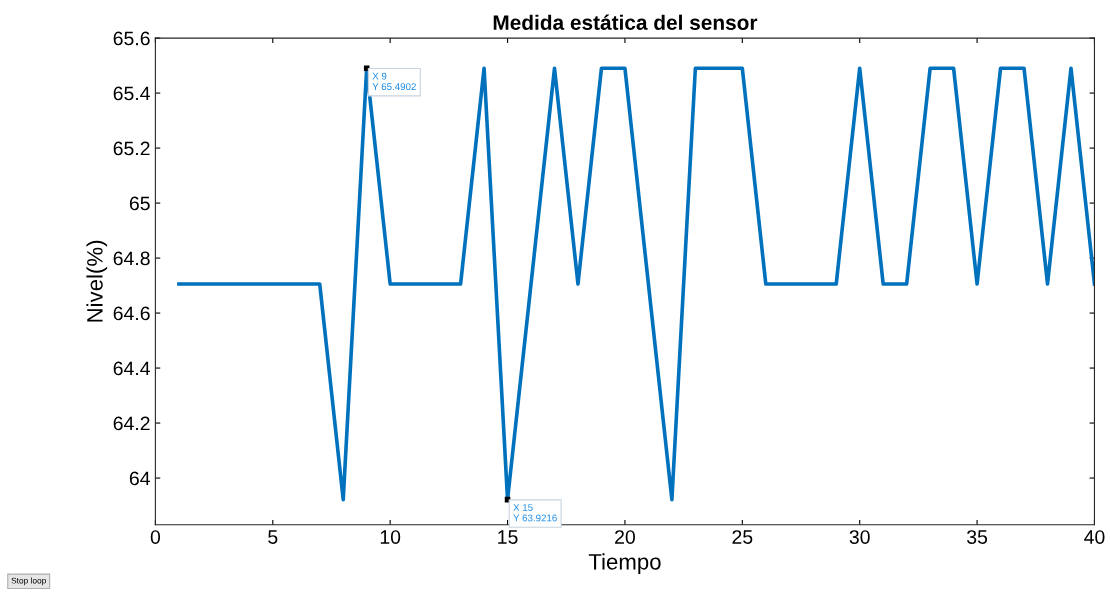 The image size is (1110, 595). Describe the element at coordinates (131, 38) in the screenshot. I see `y-tick-label: 65.6` at that location.